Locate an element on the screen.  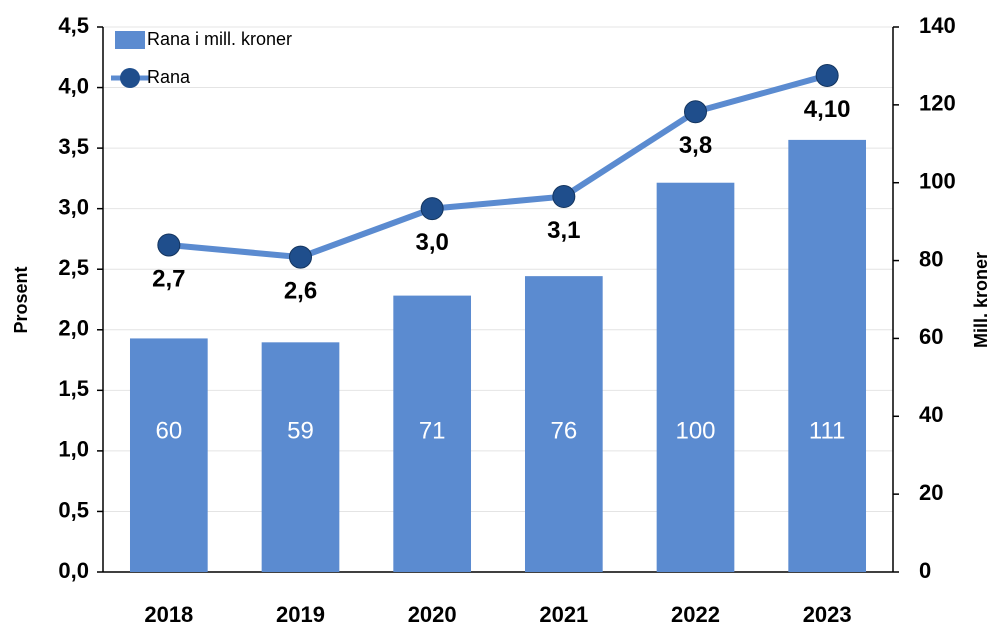
y-tick-label: 0,5 is located at coordinates (73, 509).